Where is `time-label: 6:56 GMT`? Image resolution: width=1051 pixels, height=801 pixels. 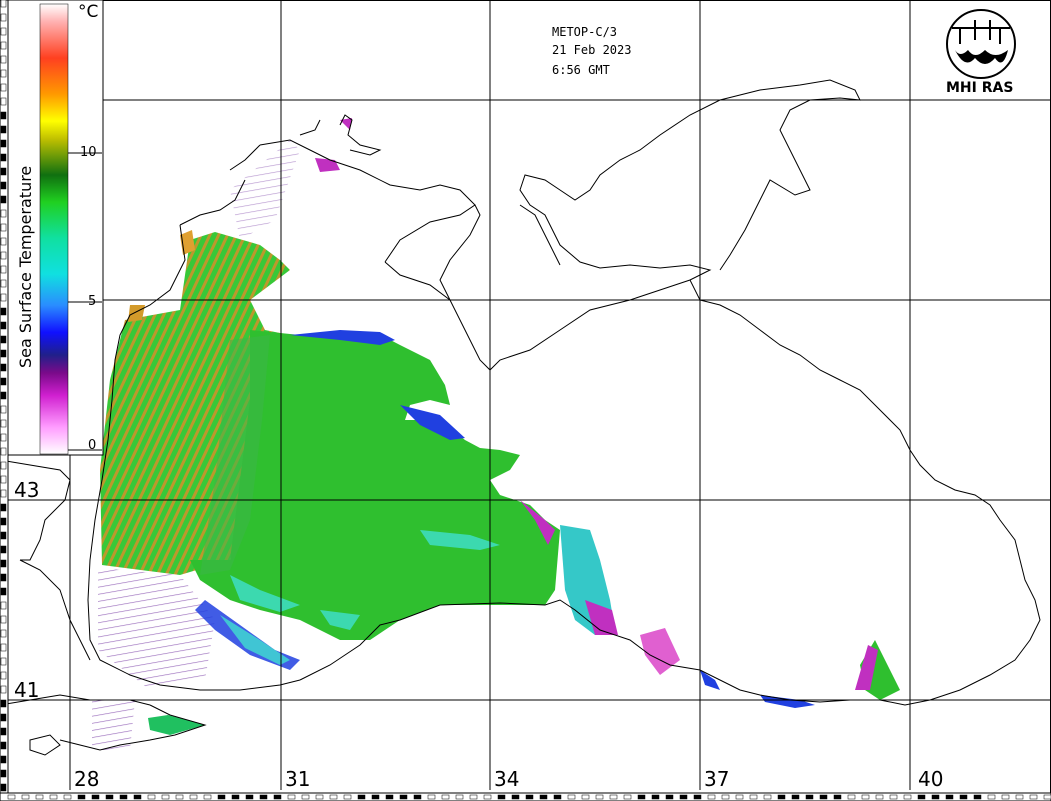 time-label: 6:56 GMT is located at coordinates (581, 70).